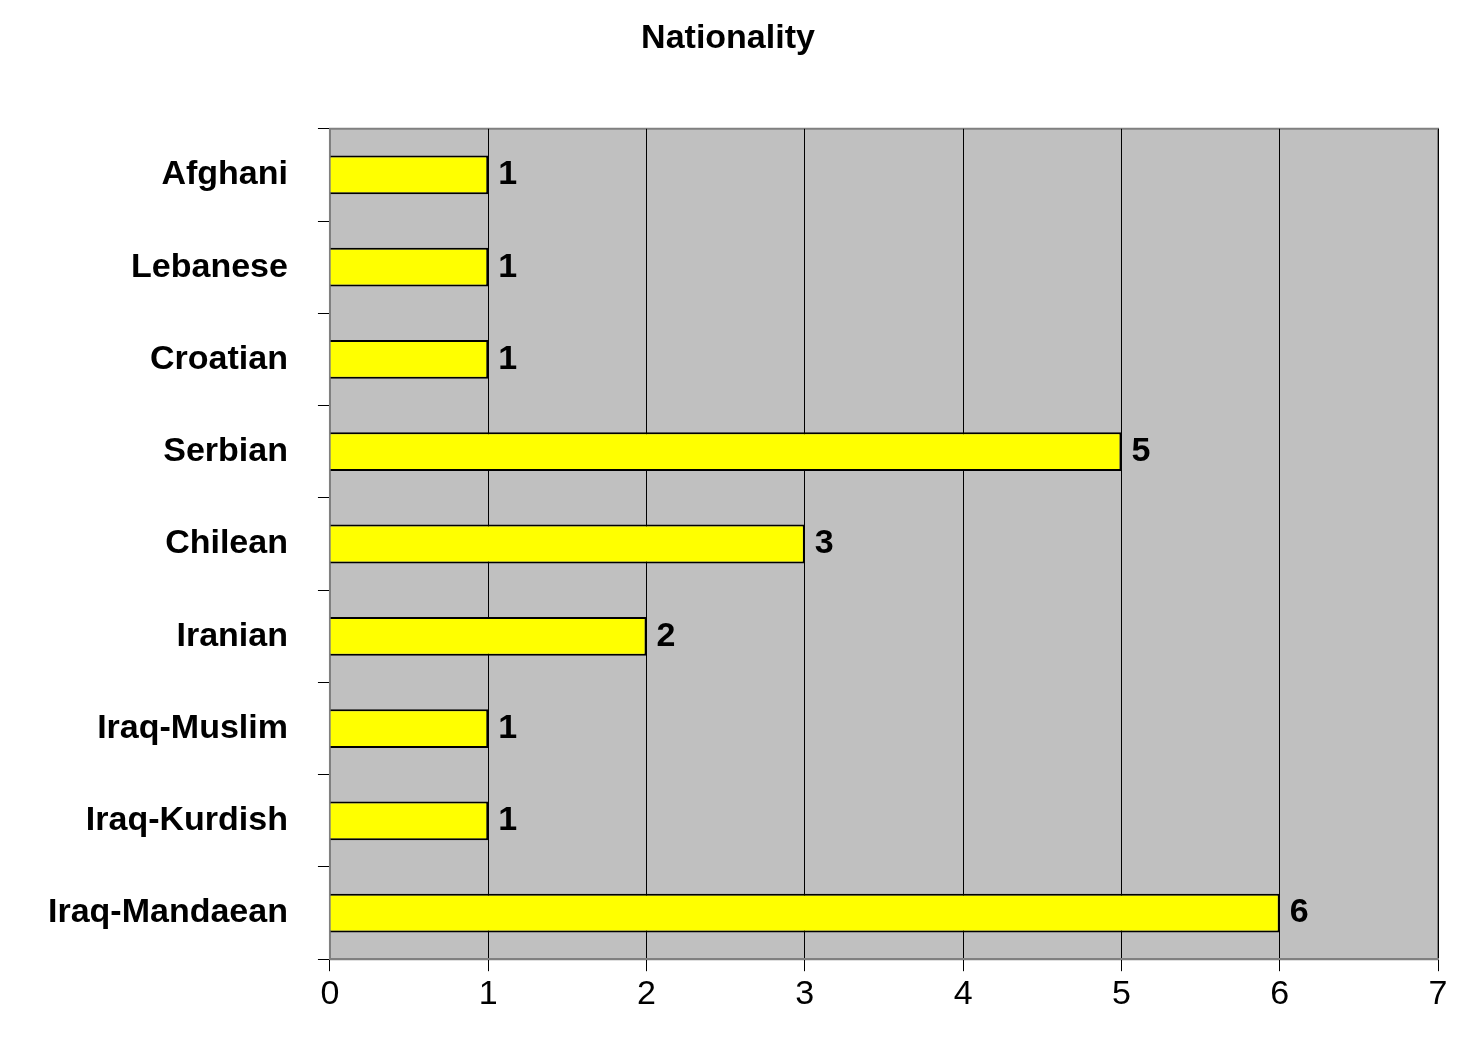 This screenshot has width=1470, height=1041. I want to click on chart-title: Nationality, so click(728, 35).